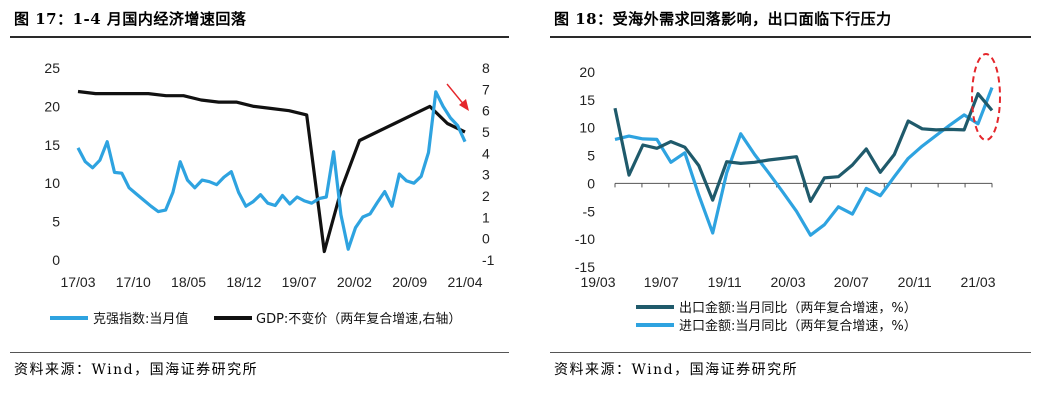  Describe the element at coordinates (725, 282) in the screenshot. I see `x-tick-label: 19/11` at that location.